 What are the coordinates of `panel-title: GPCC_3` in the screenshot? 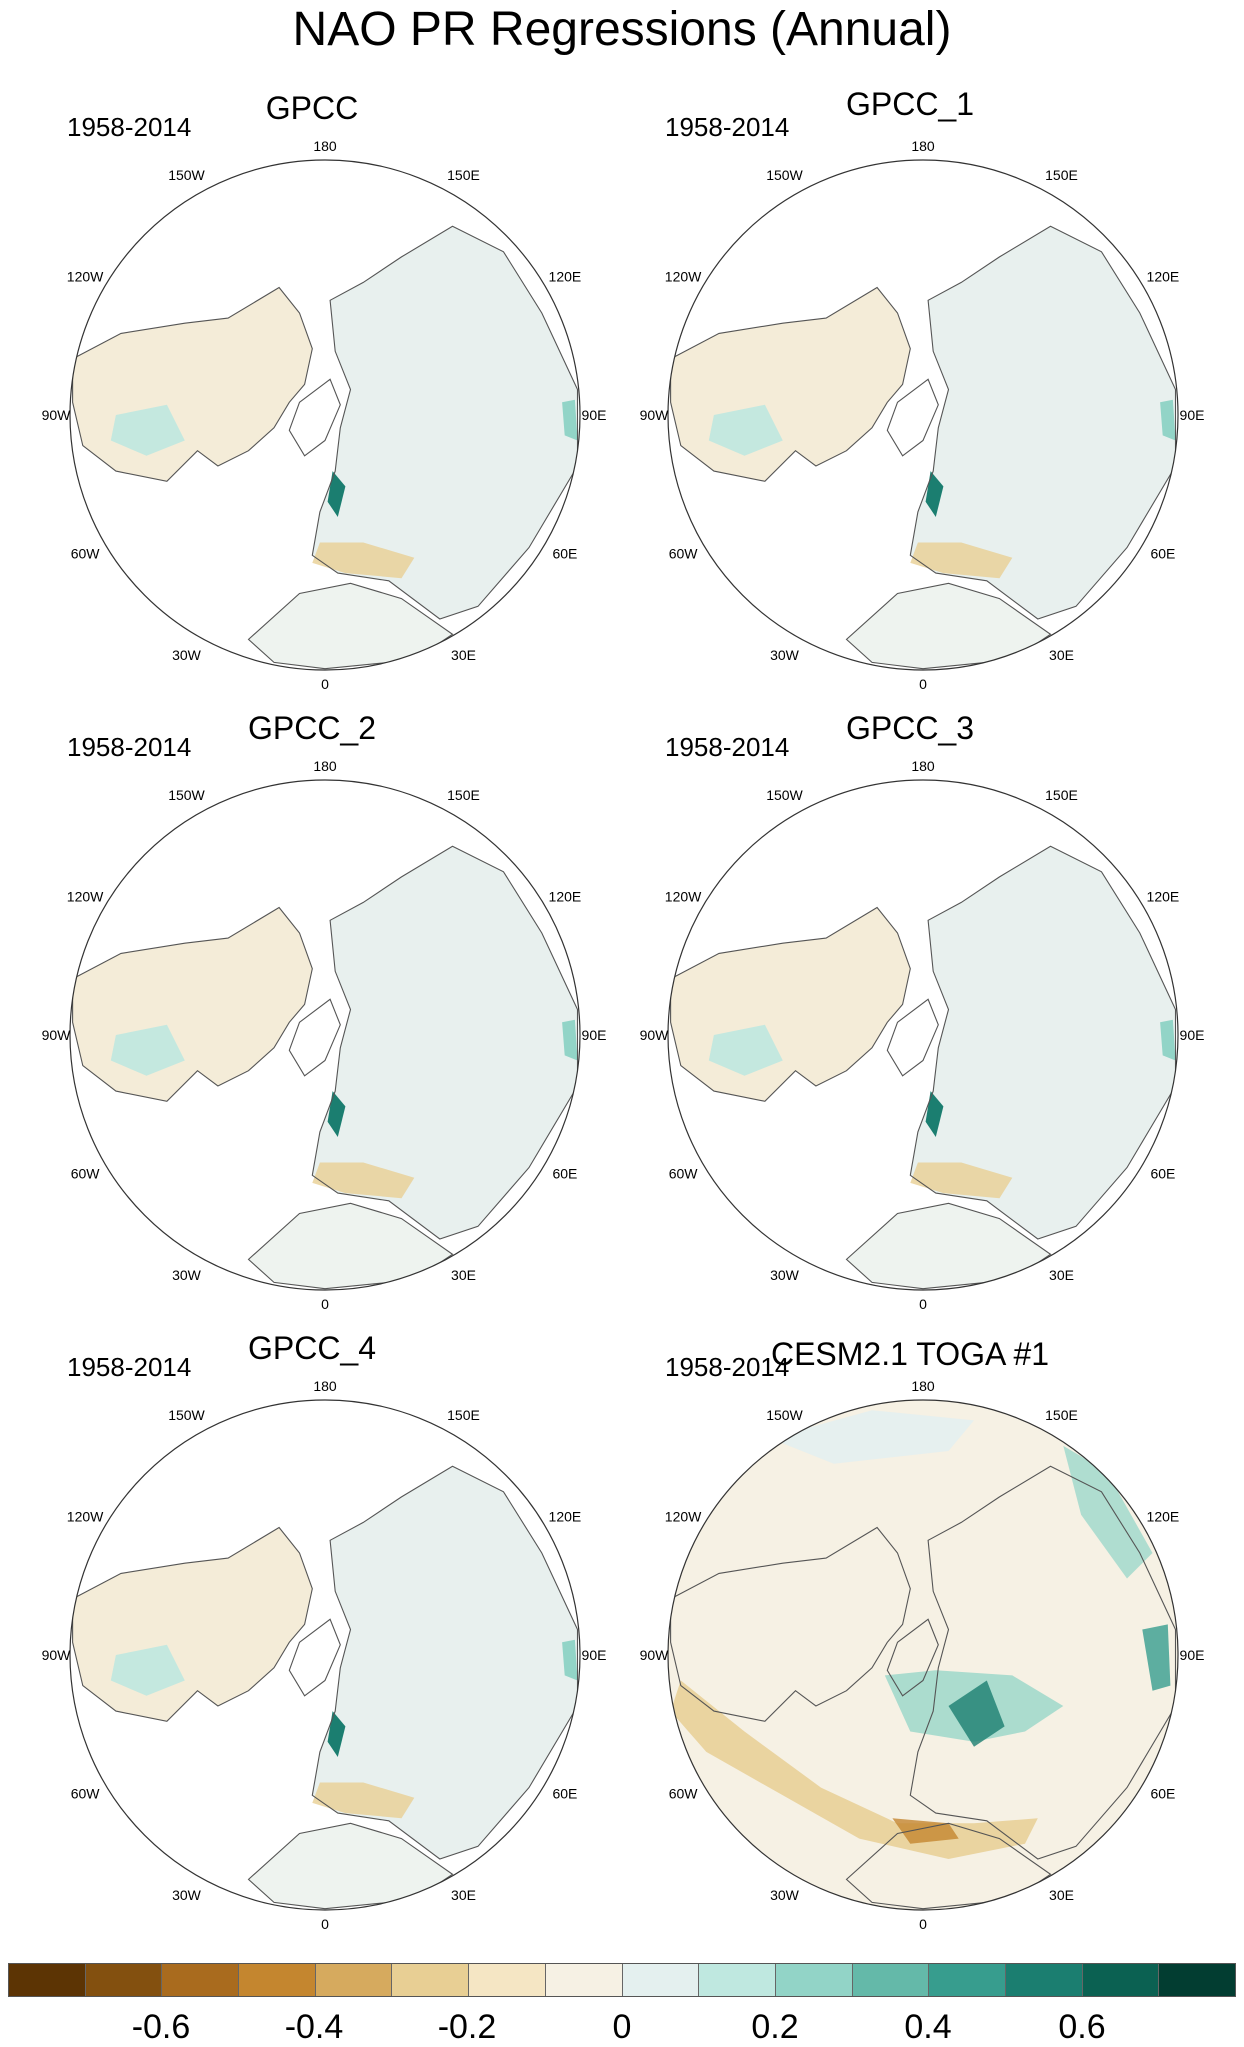 It's located at (910, 728).